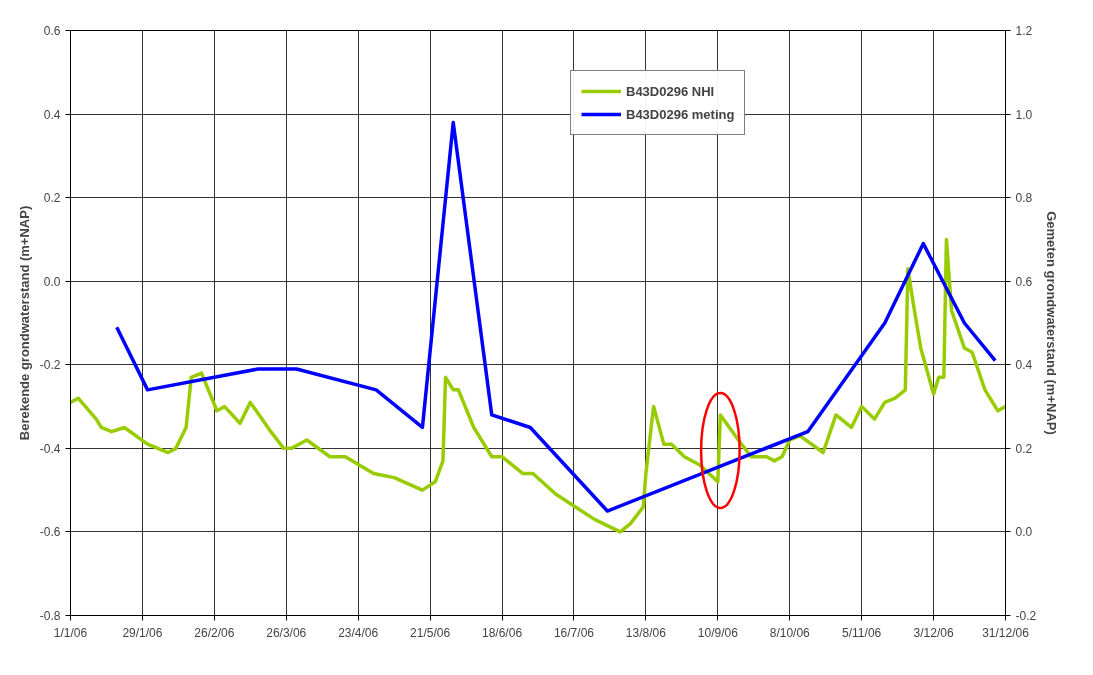 Image resolution: width=1093 pixels, height=675 pixels. Describe the element at coordinates (1024, 365) in the screenshot. I see `y2-tick-label: 0.4` at that location.